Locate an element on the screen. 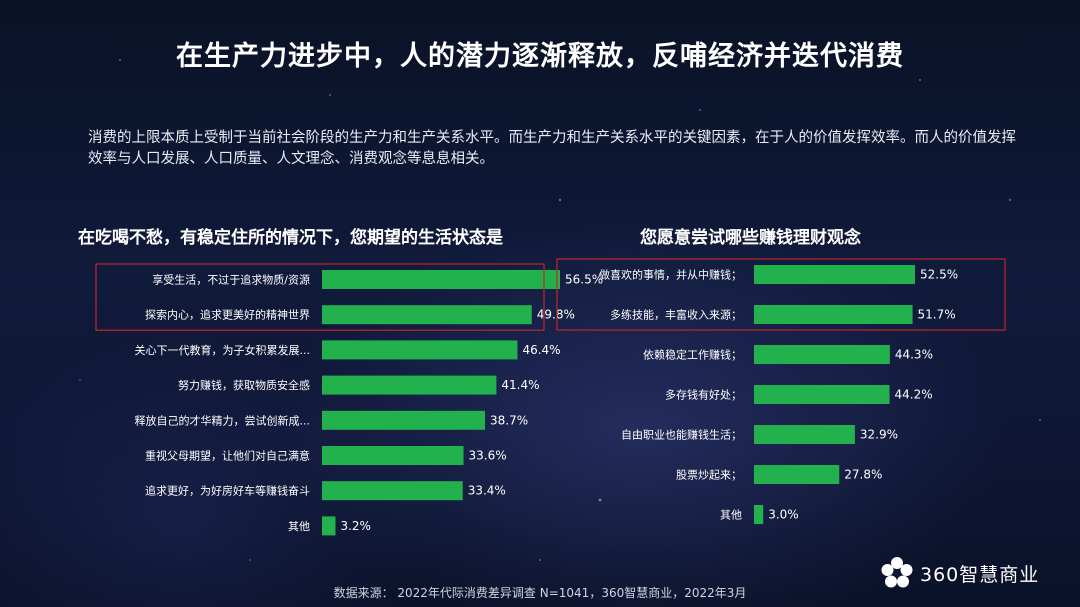 This screenshot has width=1080, height=607. page-title: 在生产力进步中，人的潜力逐渐释放，反哺经济并迭代消费 is located at coordinates (540, 56).